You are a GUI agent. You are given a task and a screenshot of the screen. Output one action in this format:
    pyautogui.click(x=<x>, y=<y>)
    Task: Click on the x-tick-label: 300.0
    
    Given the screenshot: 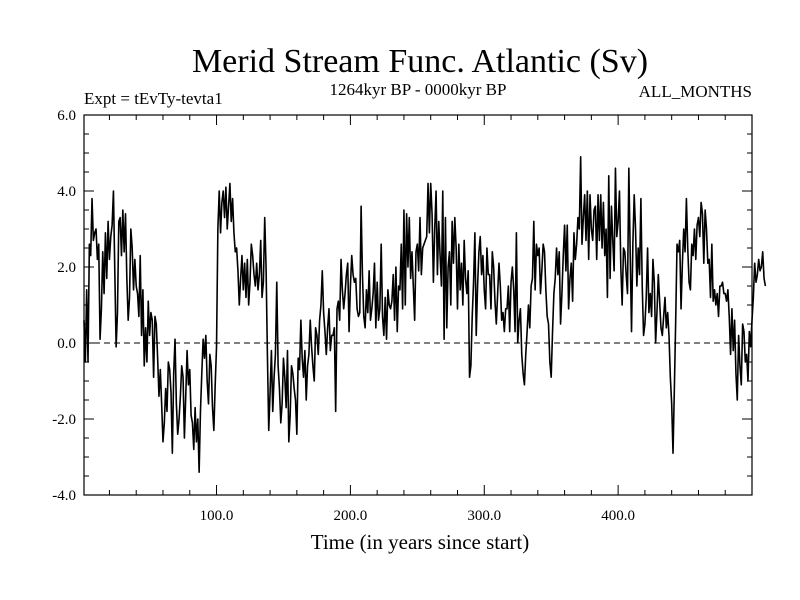 What is the action you would take?
    pyautogui.click(x=484, y=516)
    